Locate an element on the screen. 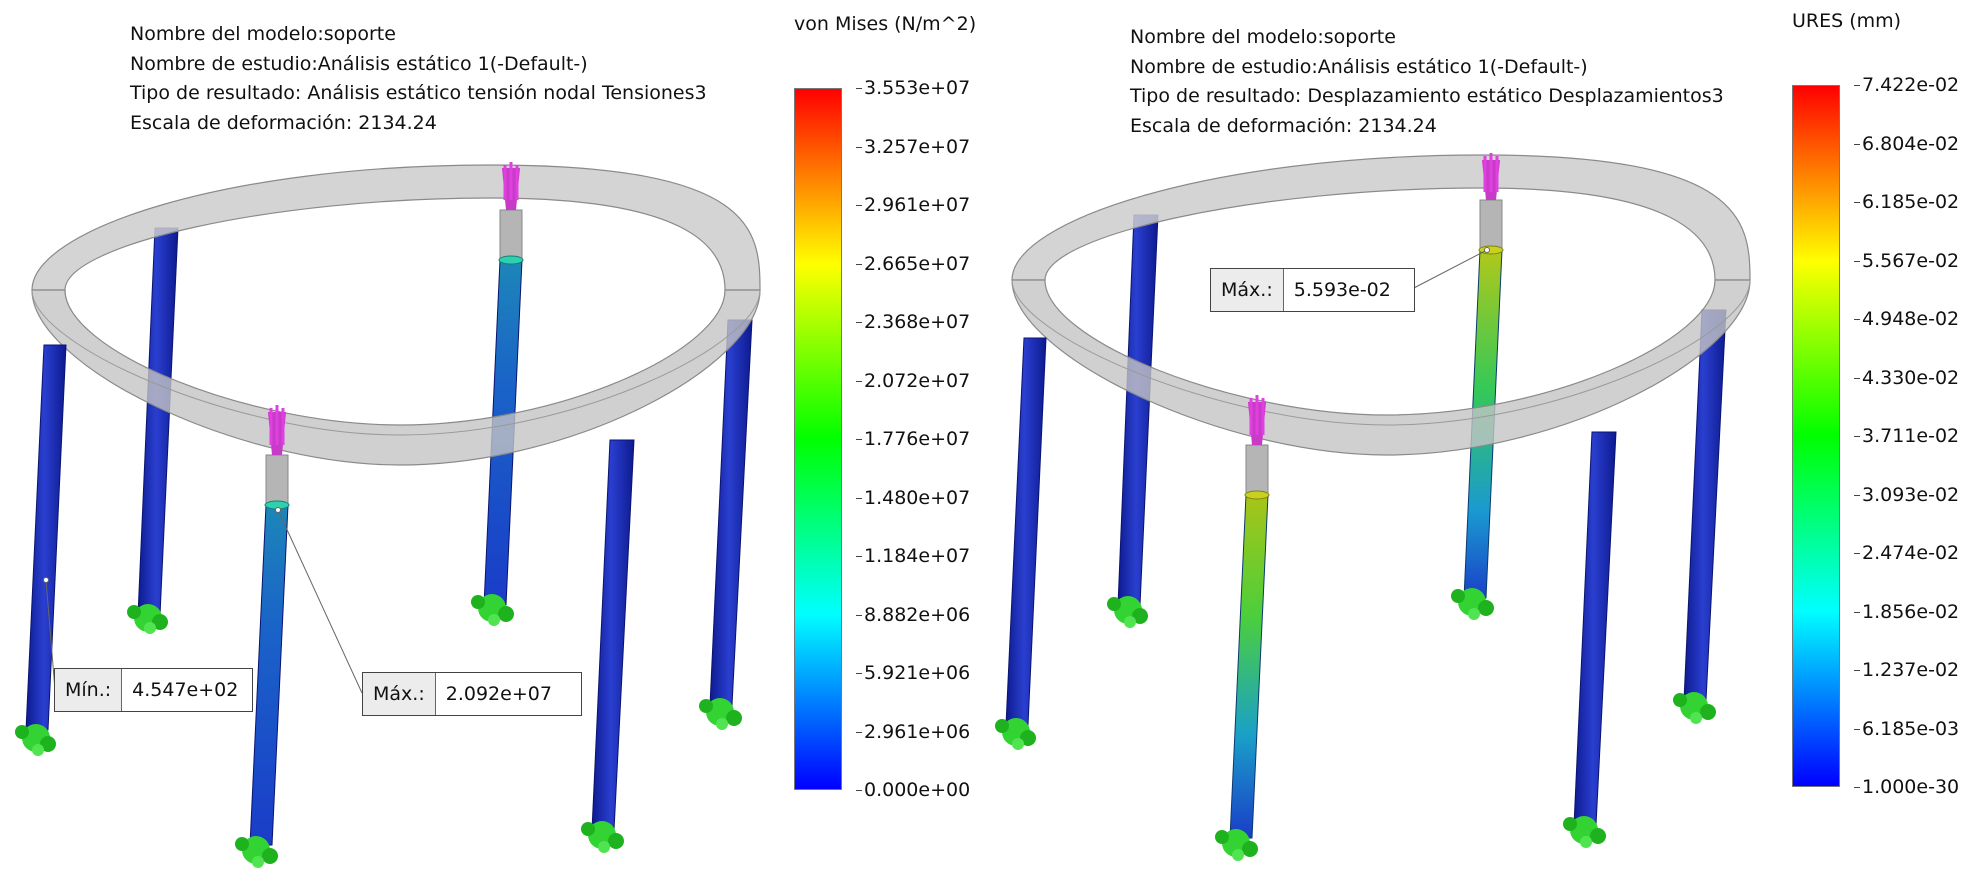 The image size is (1965, 872). legend-tick-label: 1.776e+07 is located at coordinates (919, 439).